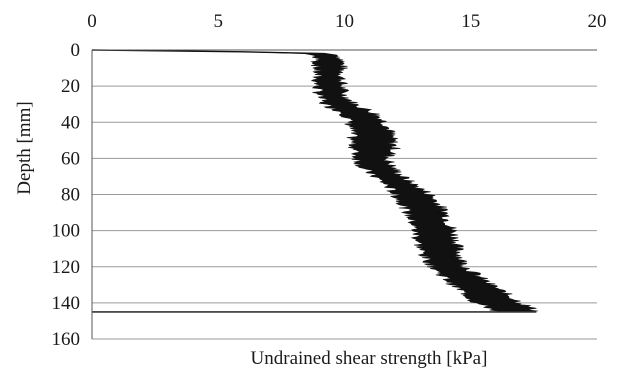 This screenshot has height=372, width=619. I want to click on y-tick-label-60: 60, so click(70, 158).